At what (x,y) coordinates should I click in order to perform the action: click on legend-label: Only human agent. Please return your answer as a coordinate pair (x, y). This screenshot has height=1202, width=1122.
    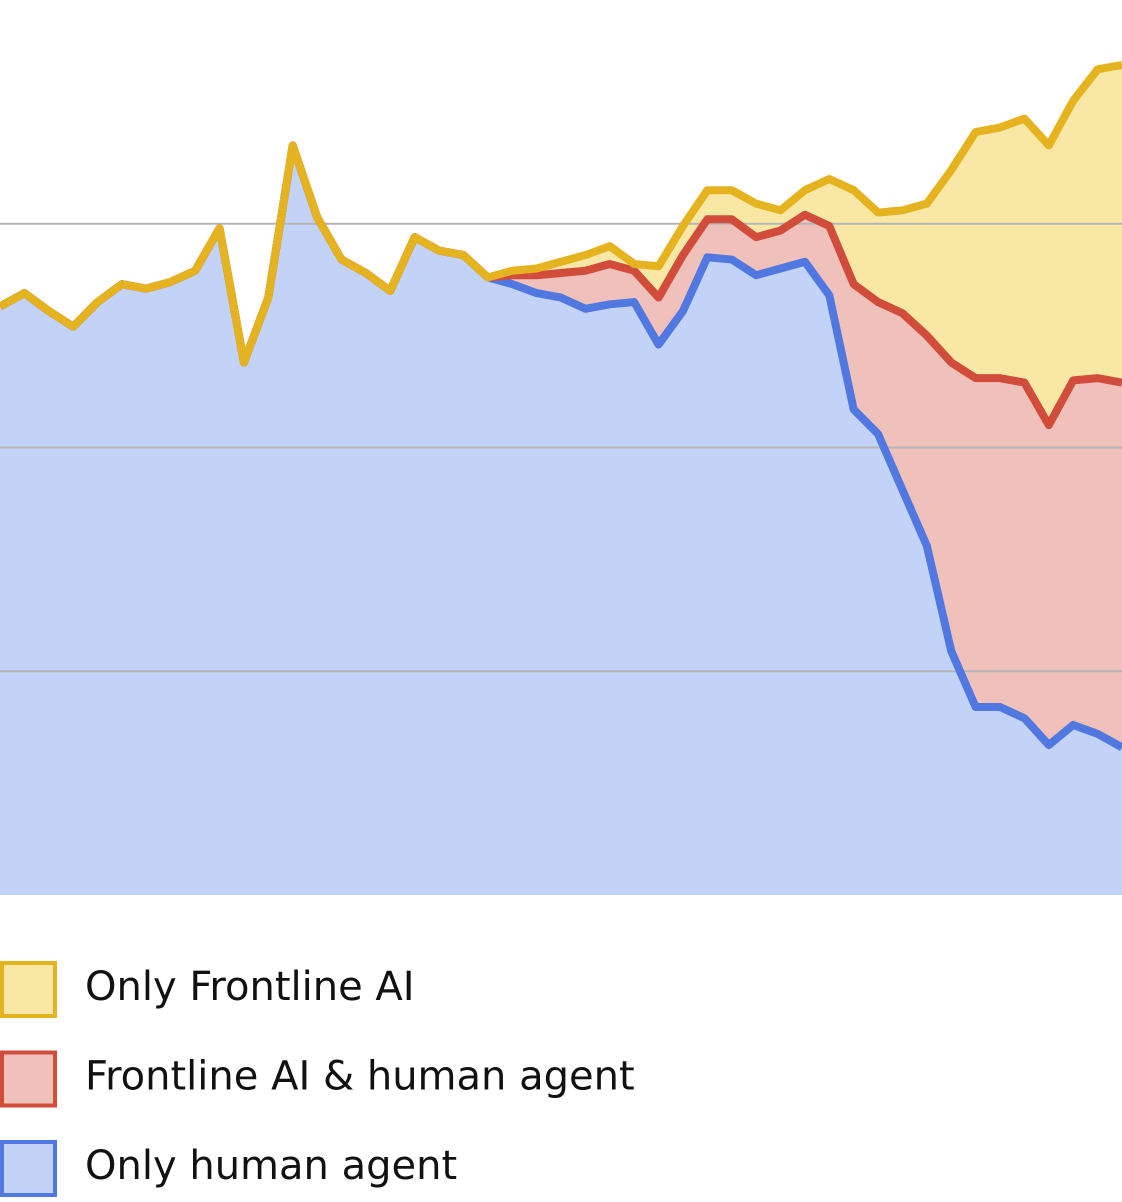
    Looking at the image, I should click on (271, 1166).